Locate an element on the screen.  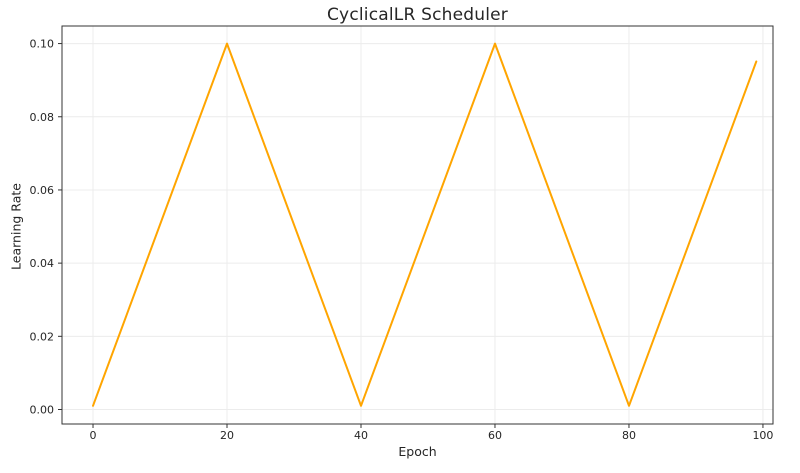
y-tick-label: 0.00 is located at coordinates (42, 410).